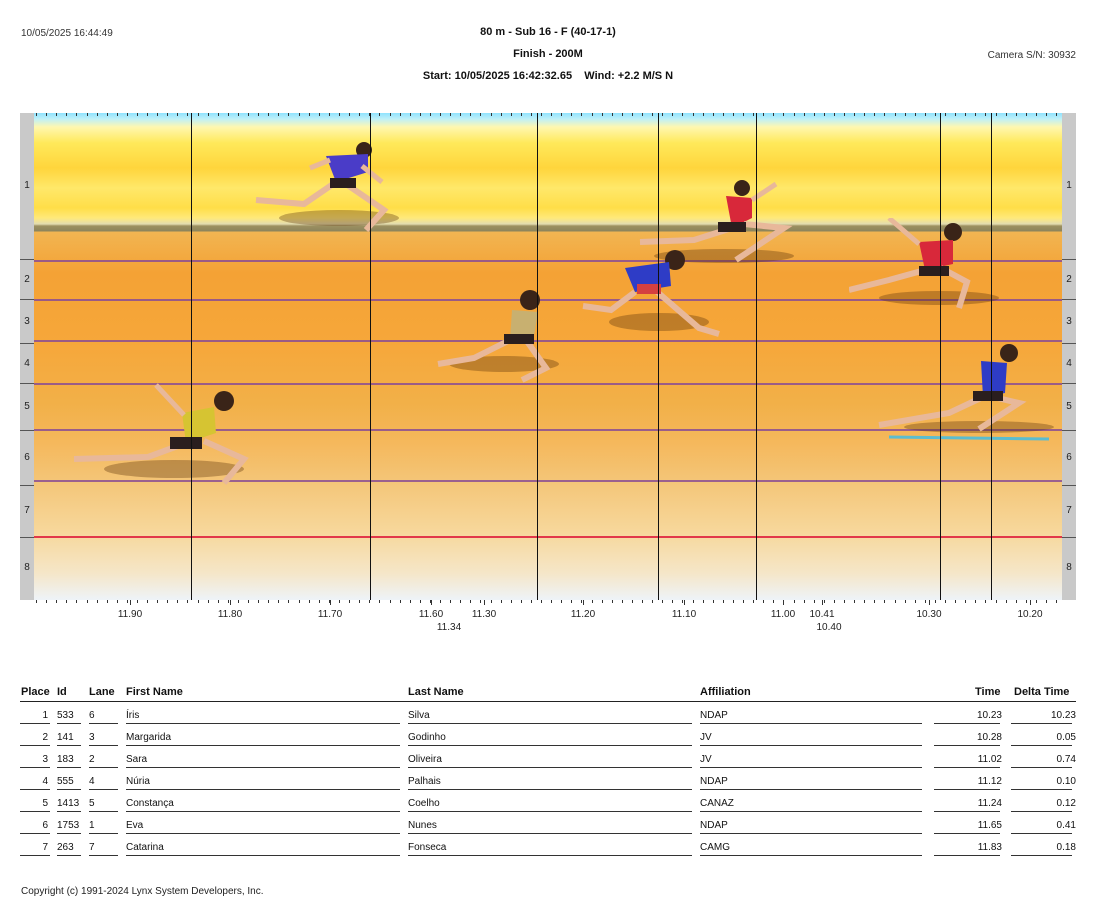 The width and height of the screenshot is (1096, 920). Describe the element at coordinates (149, 737) in the screenshot. I see `cell-first: Margarida` at that location.